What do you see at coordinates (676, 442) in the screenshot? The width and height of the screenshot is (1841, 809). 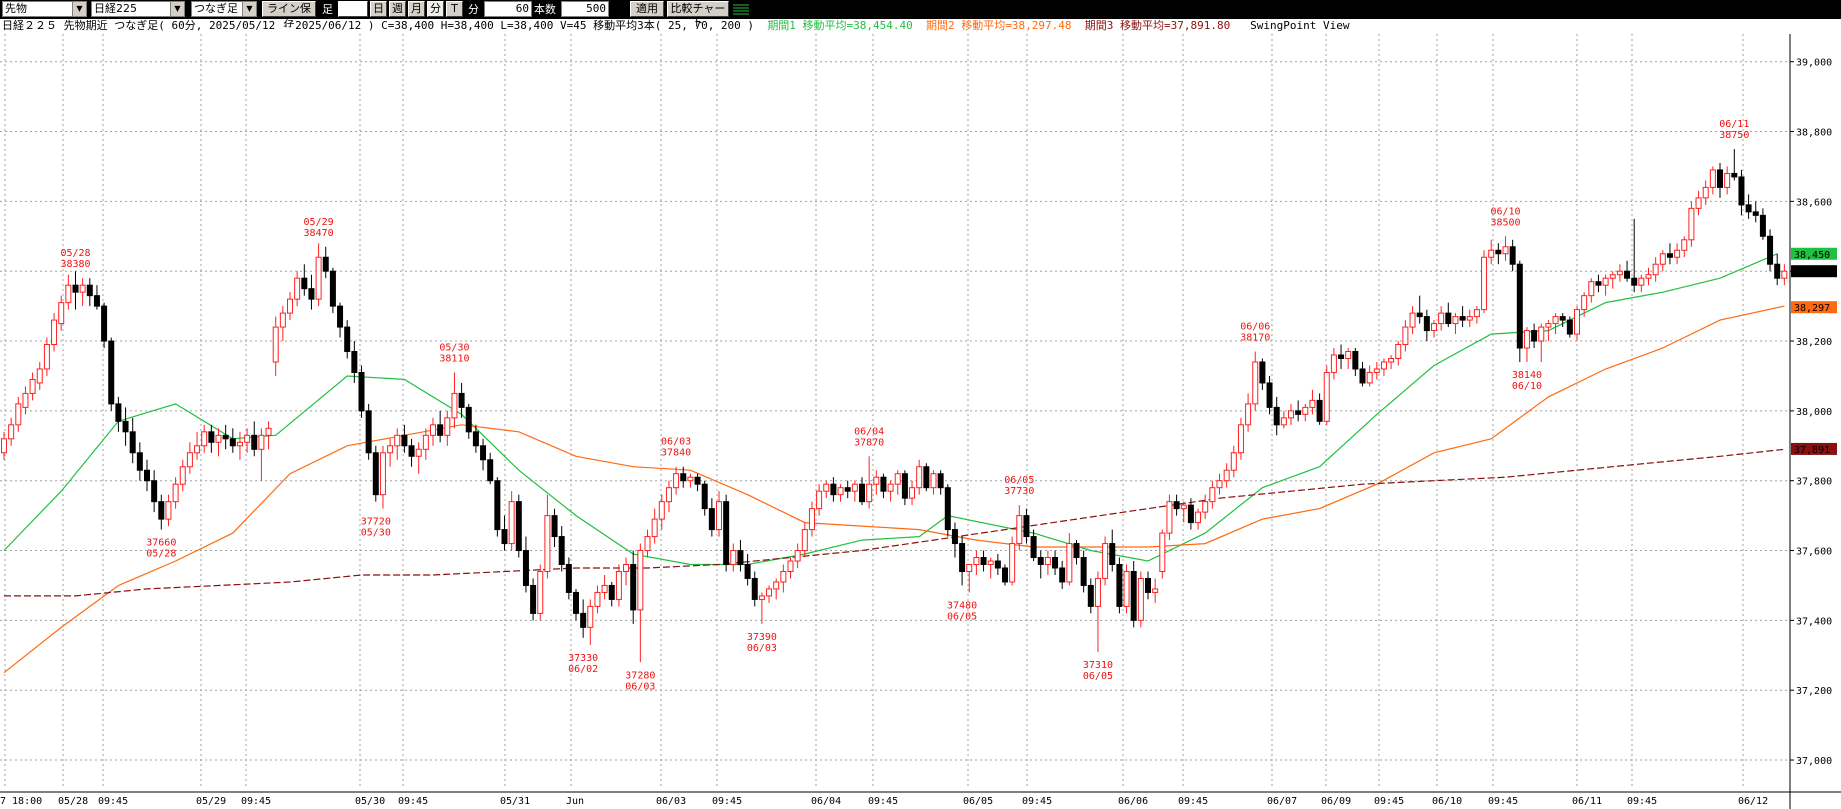 I see `swing-point-text: 06/03` at bounding box center [676, 442].